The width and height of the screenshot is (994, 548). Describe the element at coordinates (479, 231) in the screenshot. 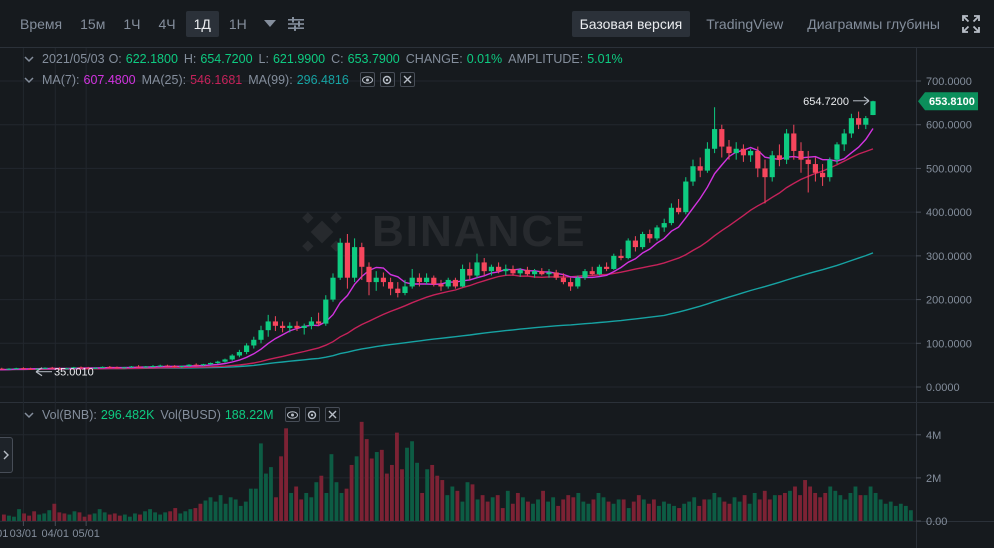

I see `watermark-text: BINANCE` at that location.